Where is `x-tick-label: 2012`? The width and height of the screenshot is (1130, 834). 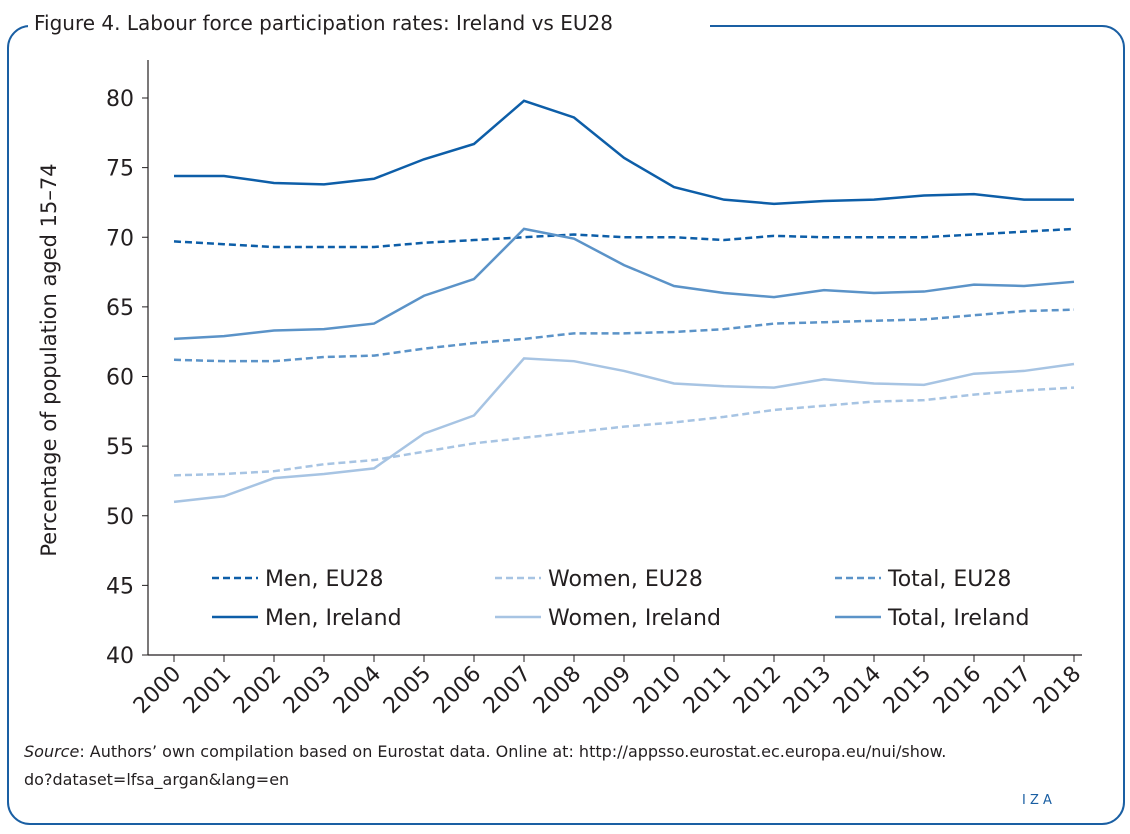
x-tick-label: 2012 is located at coordinates (757, 690).